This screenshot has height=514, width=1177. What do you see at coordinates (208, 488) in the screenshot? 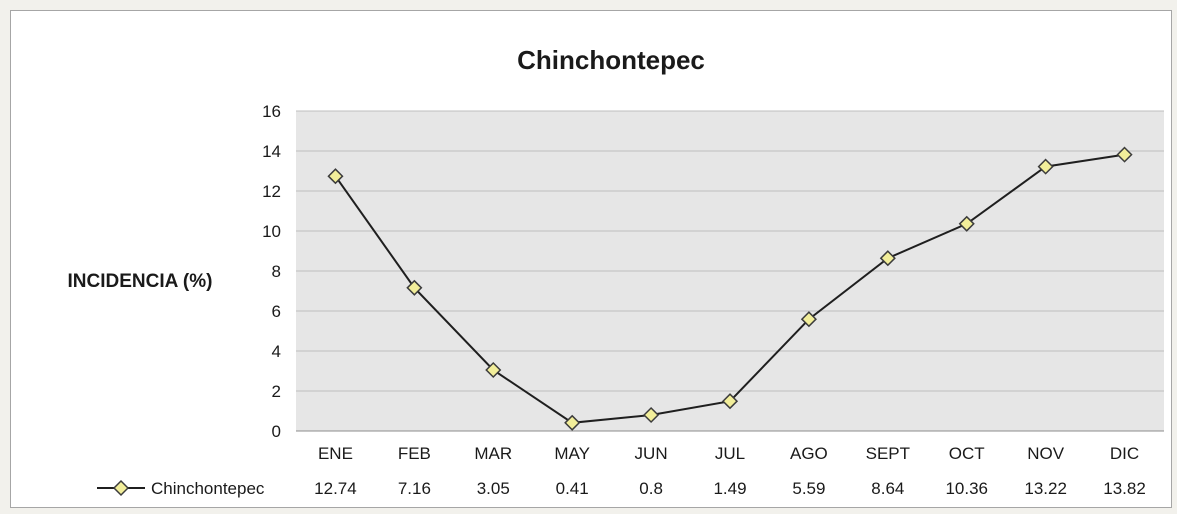
I see `legend-series-name: Chinchontepec` at bounding box center [208, 488].